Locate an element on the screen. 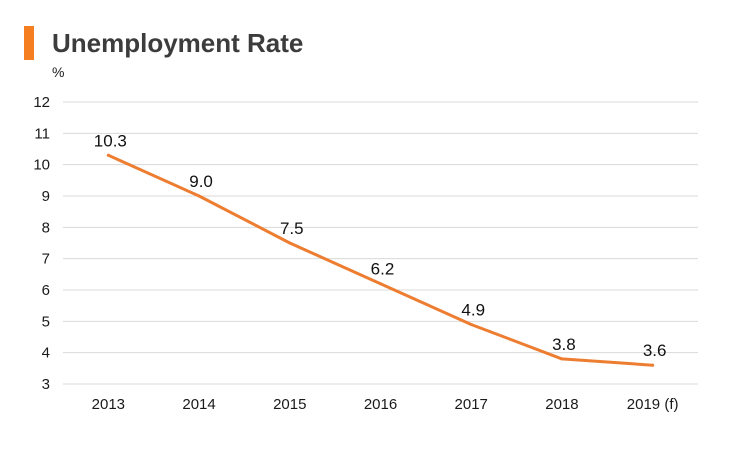  data-label-5: 3.8 is located at coordinates (564, 344).